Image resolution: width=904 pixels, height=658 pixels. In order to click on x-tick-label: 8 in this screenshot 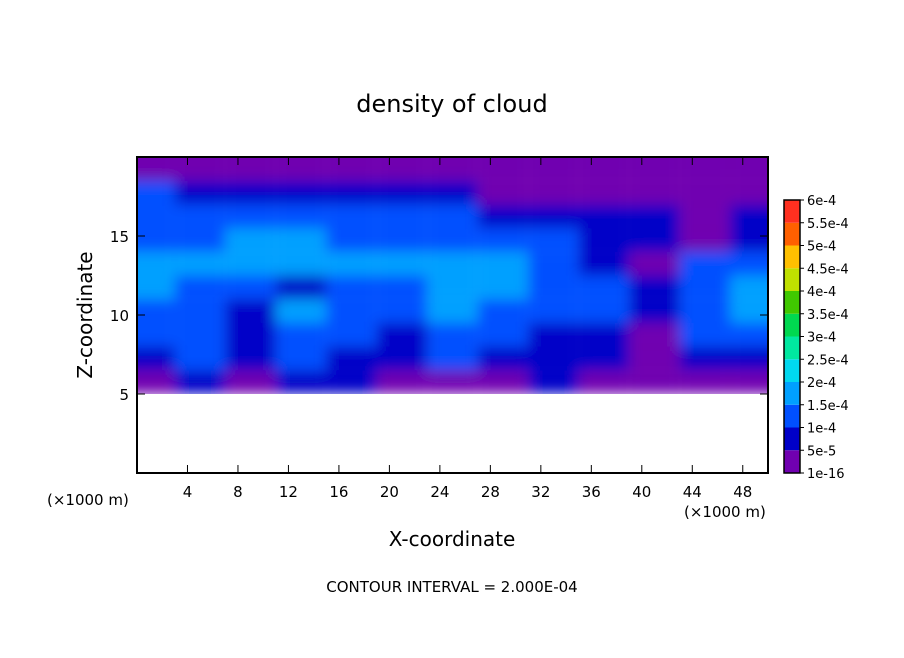, I will do `click(238, 492)`.